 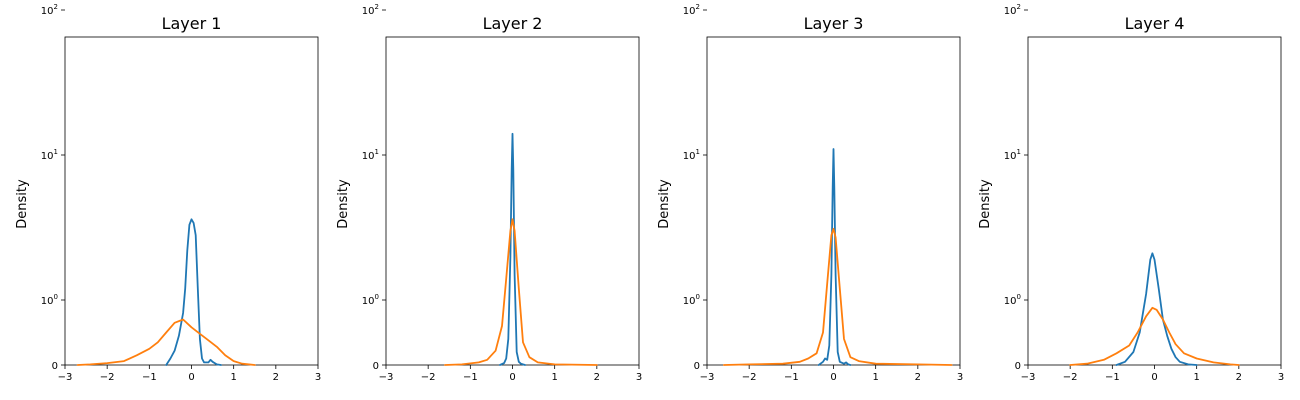 What do you see at coordinates (1155, 23) in the screenshot?
I see `panel-title: Layer 4` at bounding box center [1155, 23].